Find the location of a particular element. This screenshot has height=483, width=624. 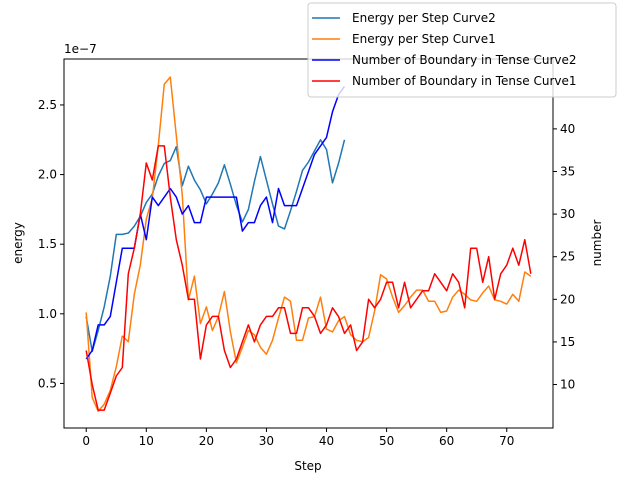

legend-label-1: Energy per Step Curve2 is located at coordinates (424, 18).